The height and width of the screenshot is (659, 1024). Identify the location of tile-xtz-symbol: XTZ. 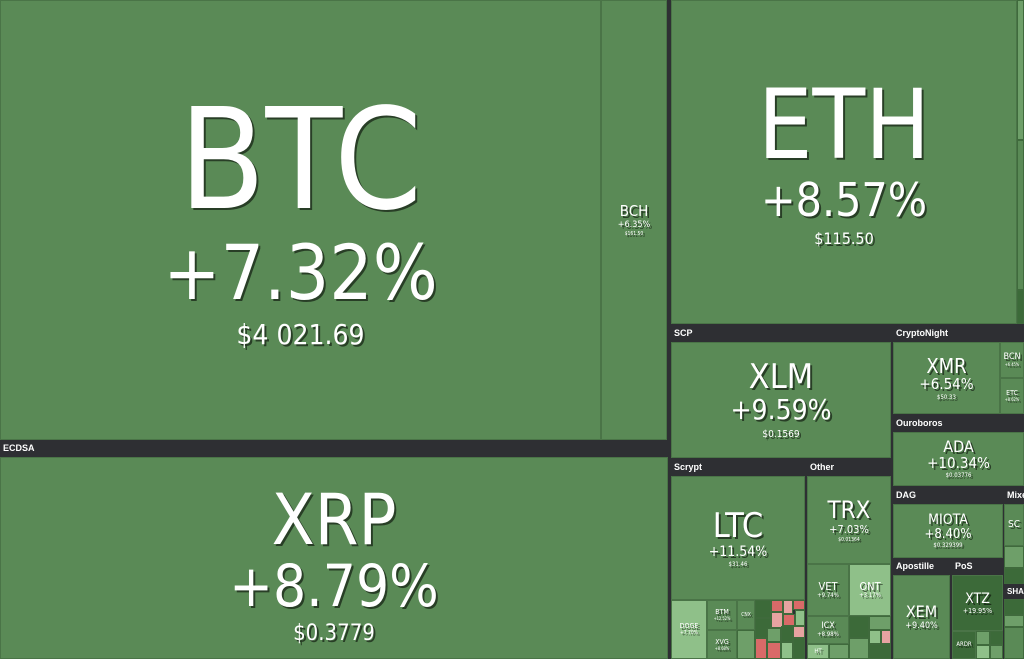
(977, 598).